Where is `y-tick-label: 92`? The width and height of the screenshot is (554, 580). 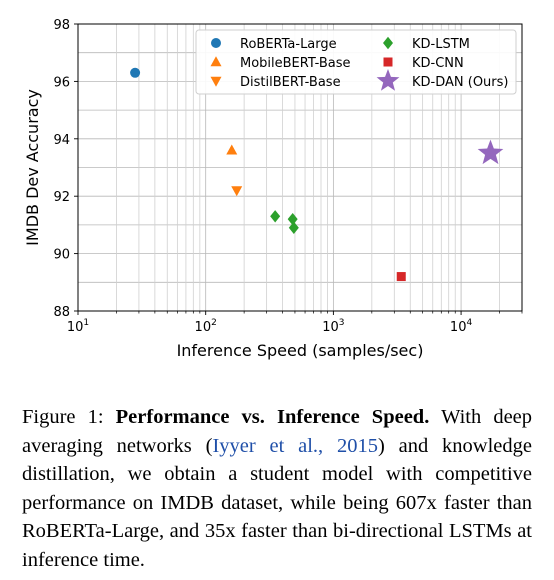
y-tick-label: 92 is located at coordinates (61, 197).